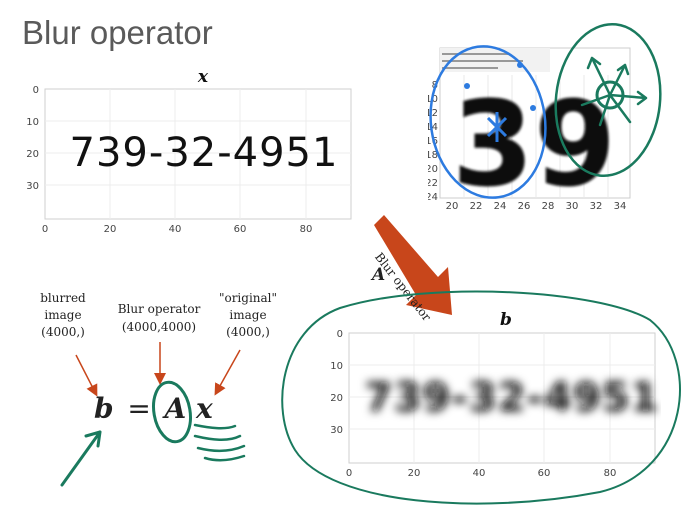 Image resolution: width=687 pixels, height=508 pixels. I want to click on zoom-xtick-30: 30, so click(572, 206).